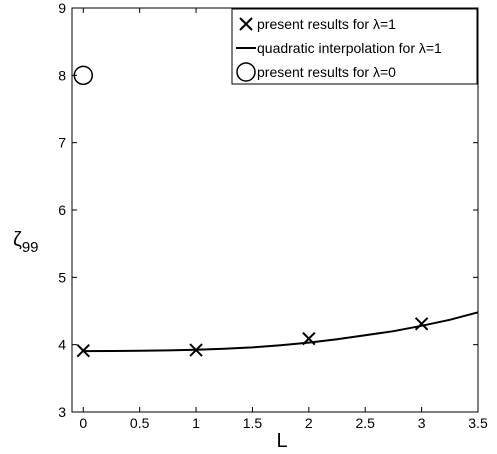 This screenshot has width=497, height=454. I want to click on y-tick-label: 8, so click(62, 75).